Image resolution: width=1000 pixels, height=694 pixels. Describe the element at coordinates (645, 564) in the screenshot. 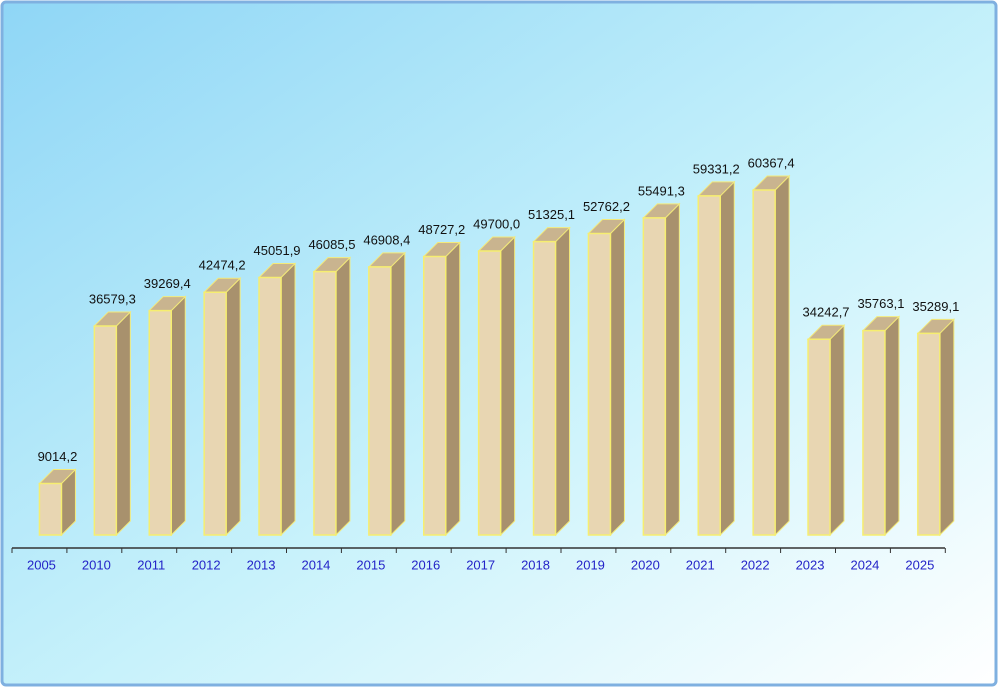

I see `x-tick-label: 2020` at that location.